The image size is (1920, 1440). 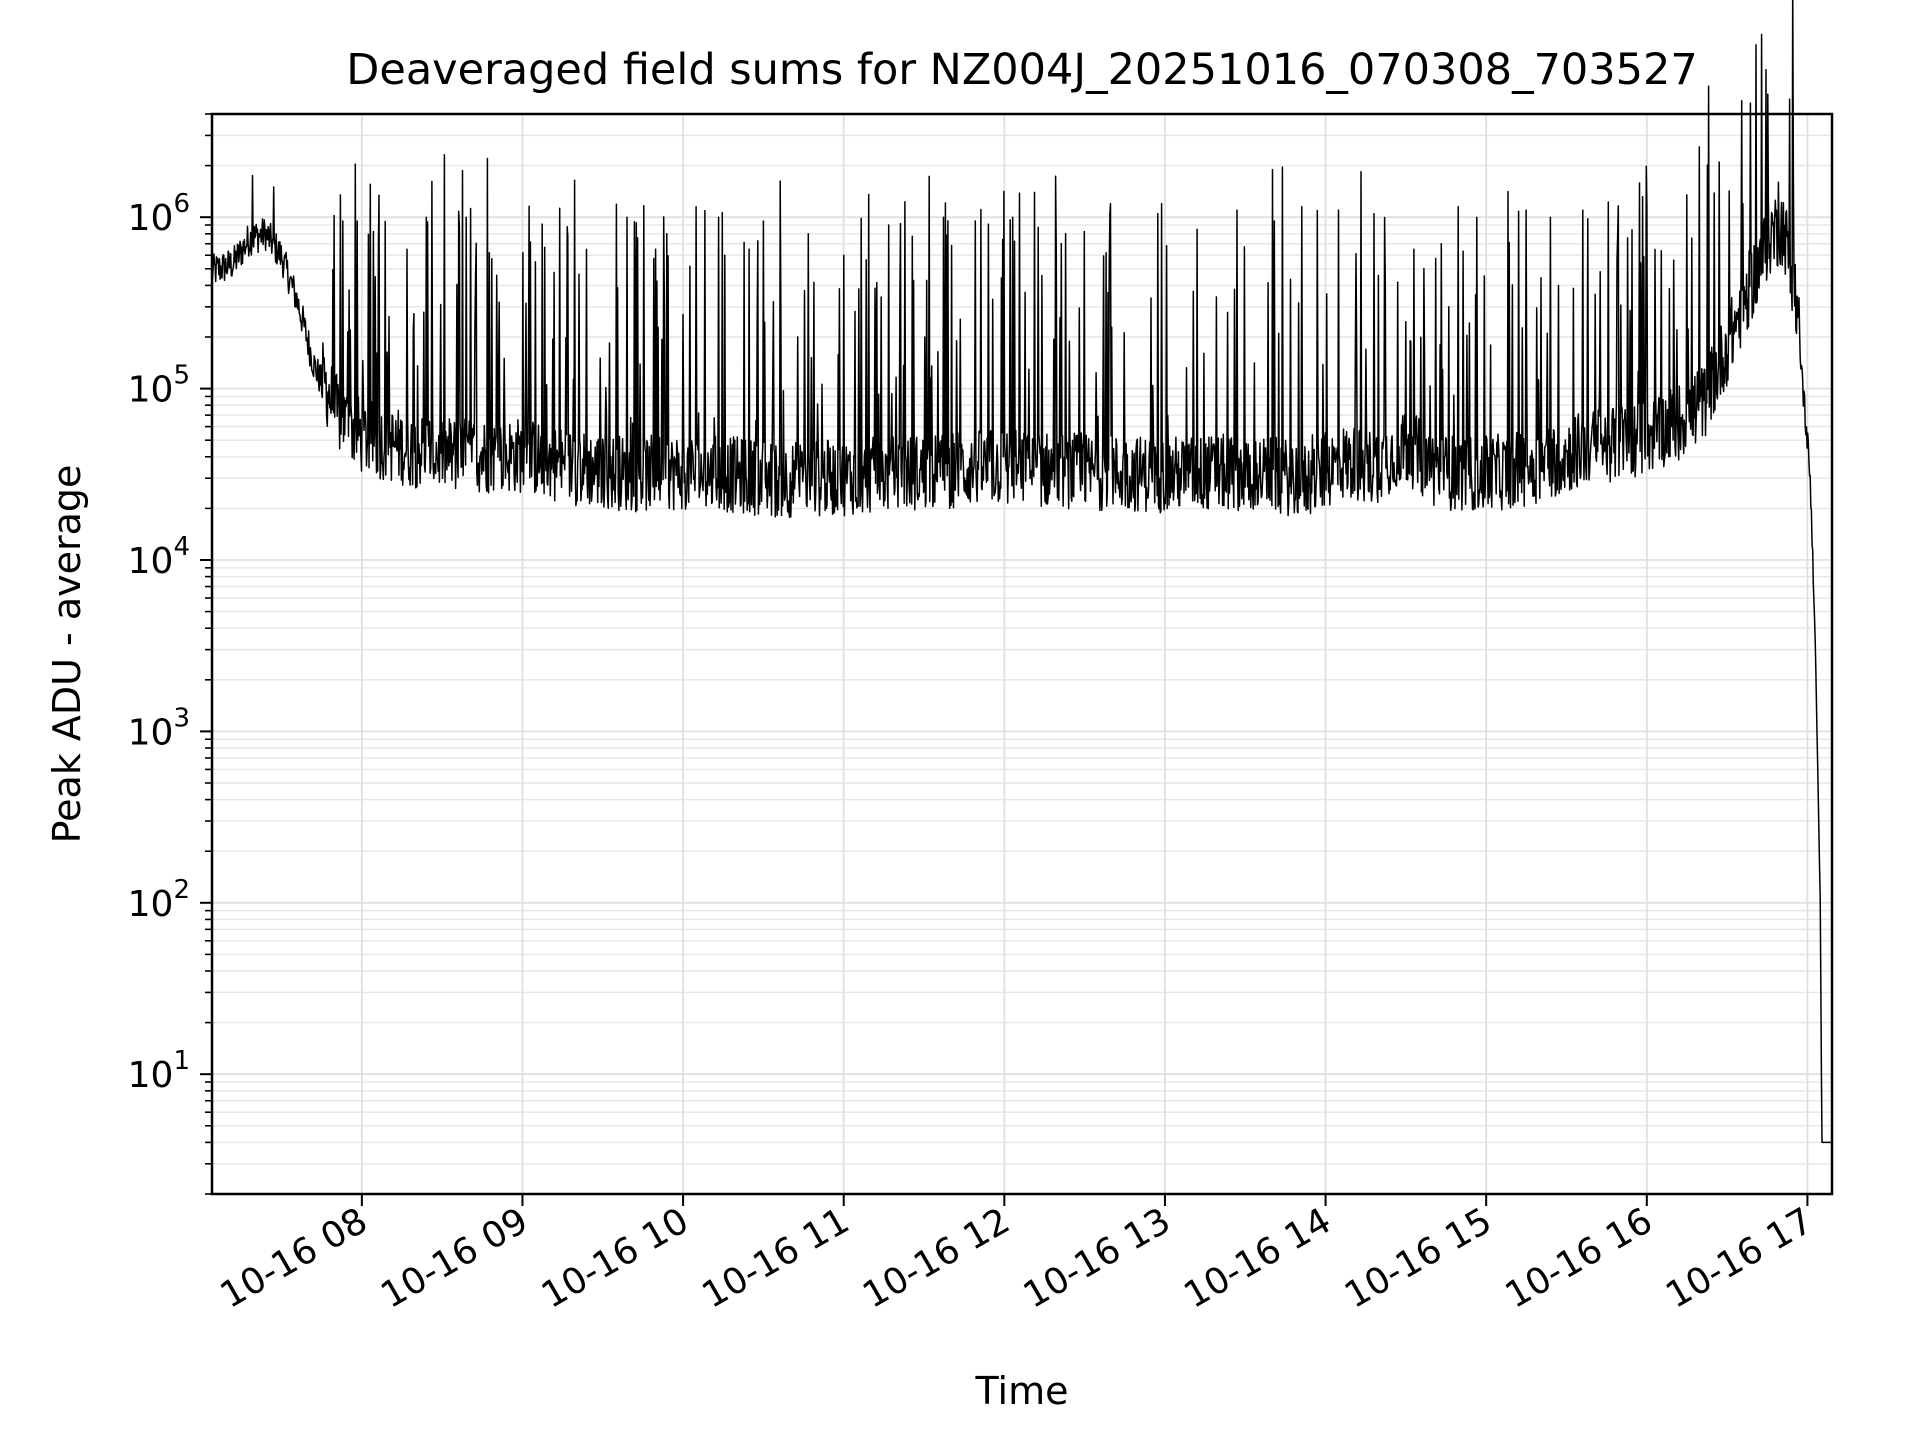 I want to click on y-tick-exponent: 2, so click(x=181, y=890).